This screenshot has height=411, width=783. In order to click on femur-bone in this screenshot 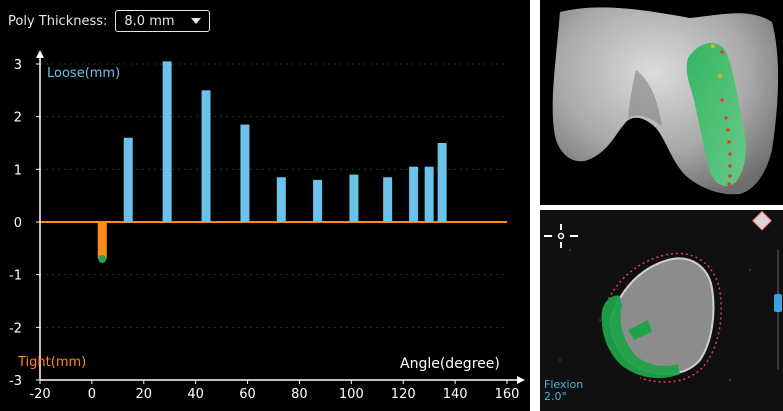, I will do `click(665, 101)`.